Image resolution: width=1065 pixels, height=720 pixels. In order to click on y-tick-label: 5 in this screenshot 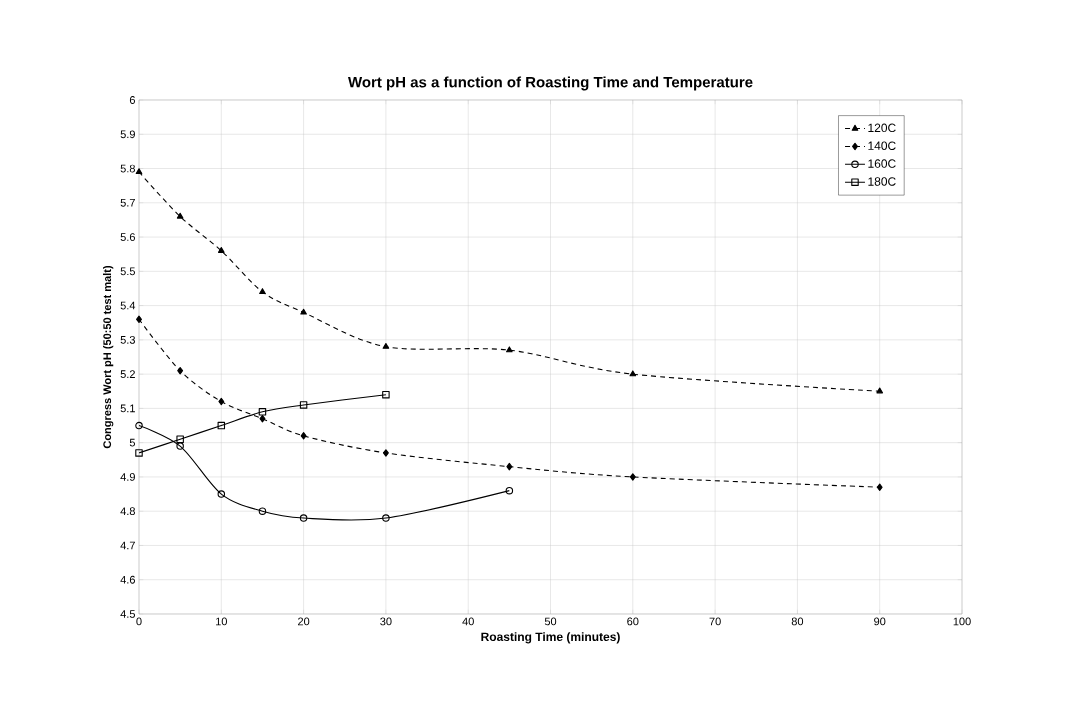, I will do `click(132, 442)`.